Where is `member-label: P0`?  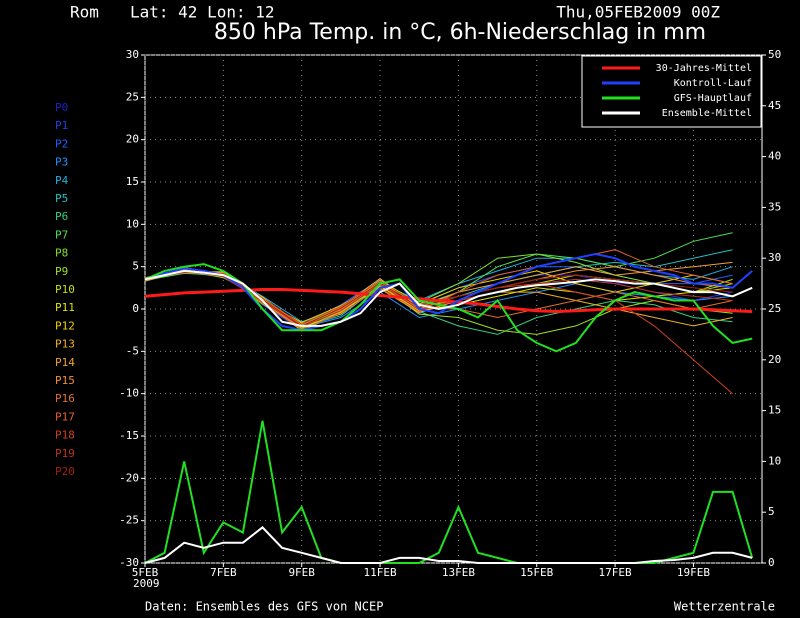 member-label: P0 is located at coordinates (61, 107).